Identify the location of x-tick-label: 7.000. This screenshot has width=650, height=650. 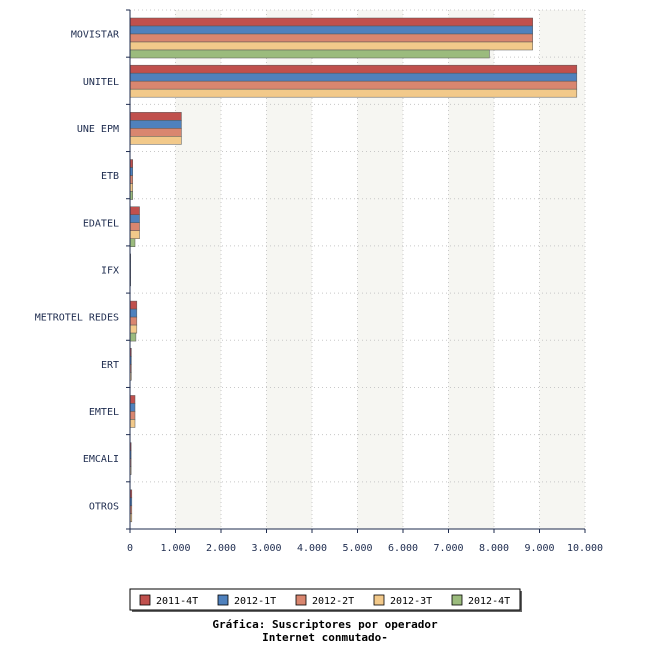
(448, 548).